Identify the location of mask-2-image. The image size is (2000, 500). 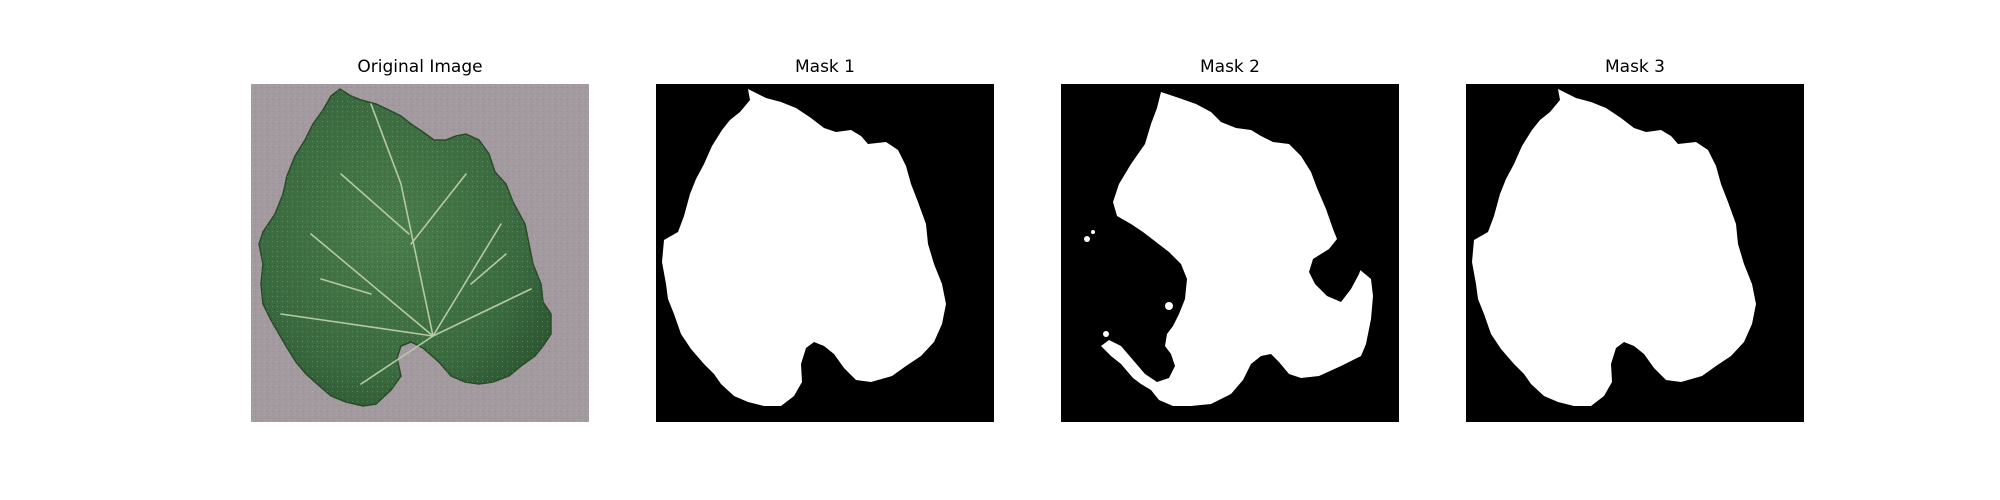
(1230, 253).